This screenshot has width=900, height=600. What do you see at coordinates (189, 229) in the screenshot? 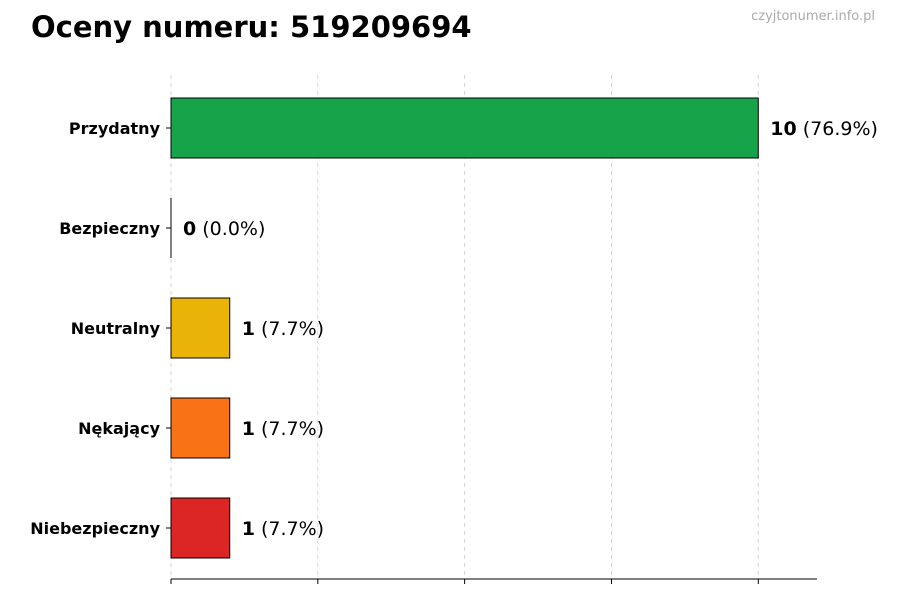
I see `value-number: 0` at bounding box center [189, 229].